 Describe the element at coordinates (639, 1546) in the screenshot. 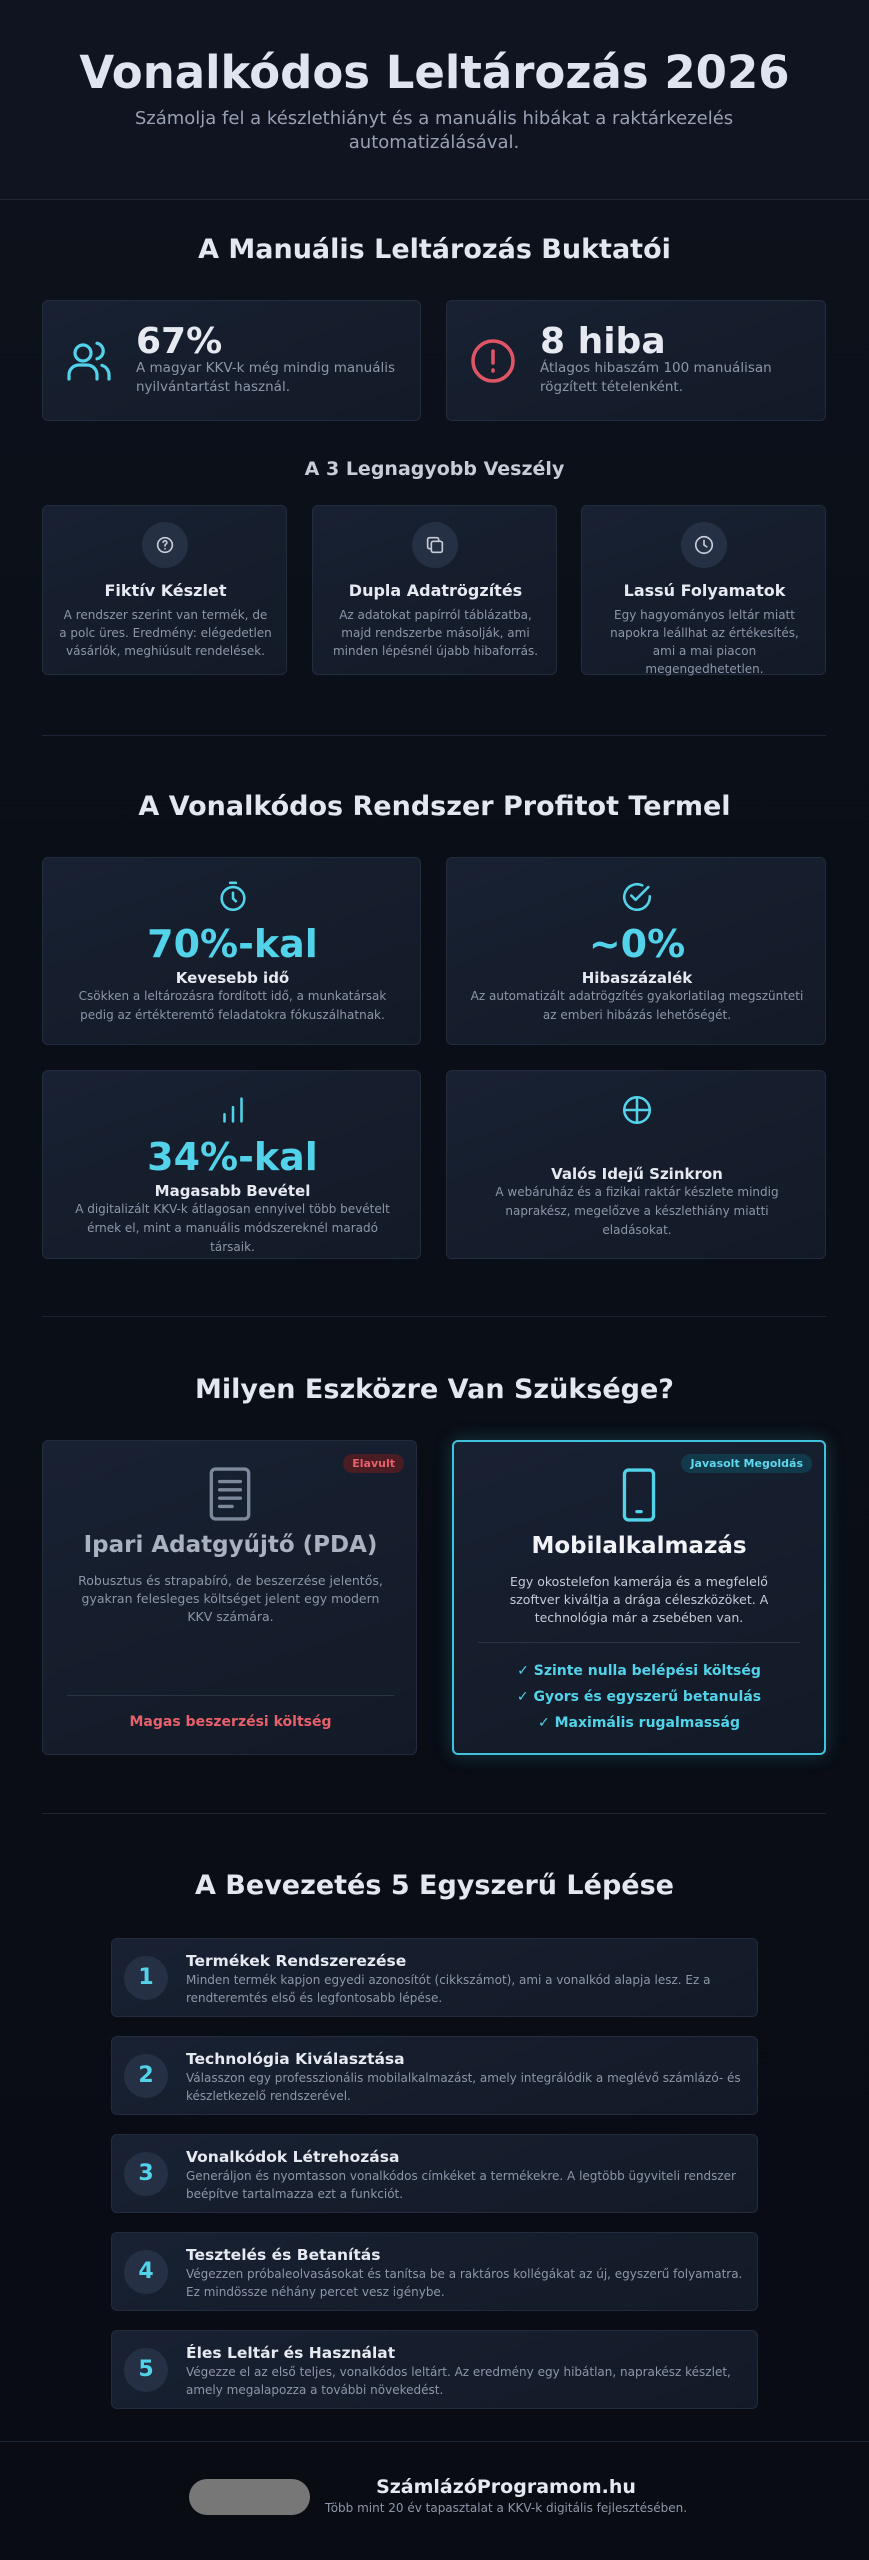

I see `tool-title: Mobilalkalmazás` at that location.